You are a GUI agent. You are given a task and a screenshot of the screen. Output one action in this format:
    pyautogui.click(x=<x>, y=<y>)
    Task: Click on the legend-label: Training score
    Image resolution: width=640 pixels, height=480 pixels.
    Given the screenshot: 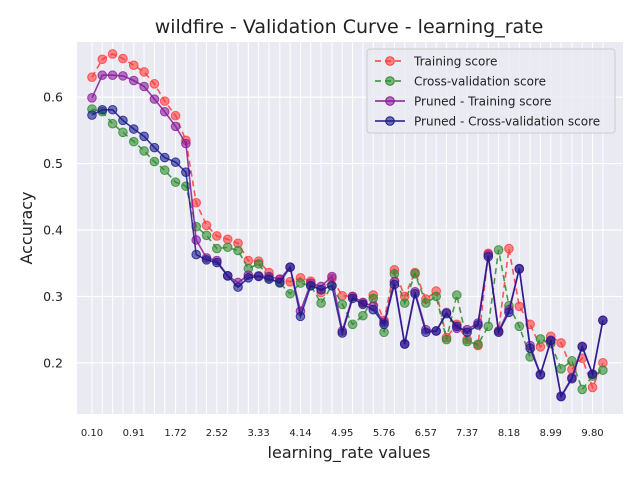 What is the action you would take?
    pyautogui.click(x=455, y=62)
    